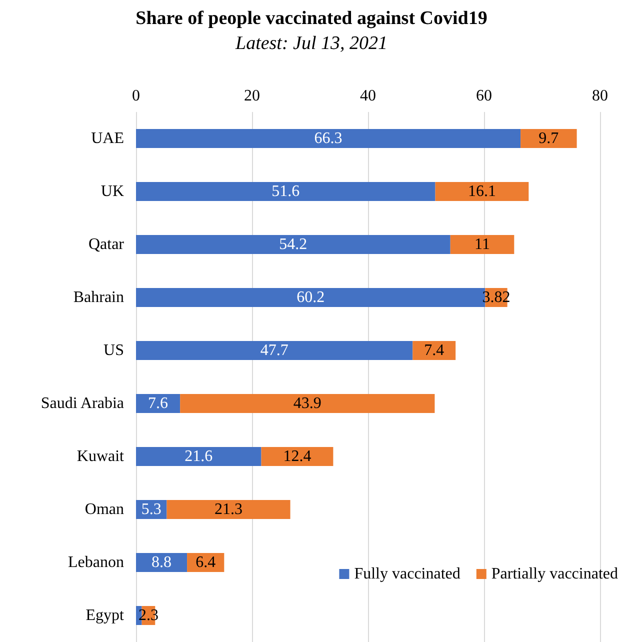 The width and height of the screenshot is (623, 642). I want to click on data-label: 11, so click(482, 244).